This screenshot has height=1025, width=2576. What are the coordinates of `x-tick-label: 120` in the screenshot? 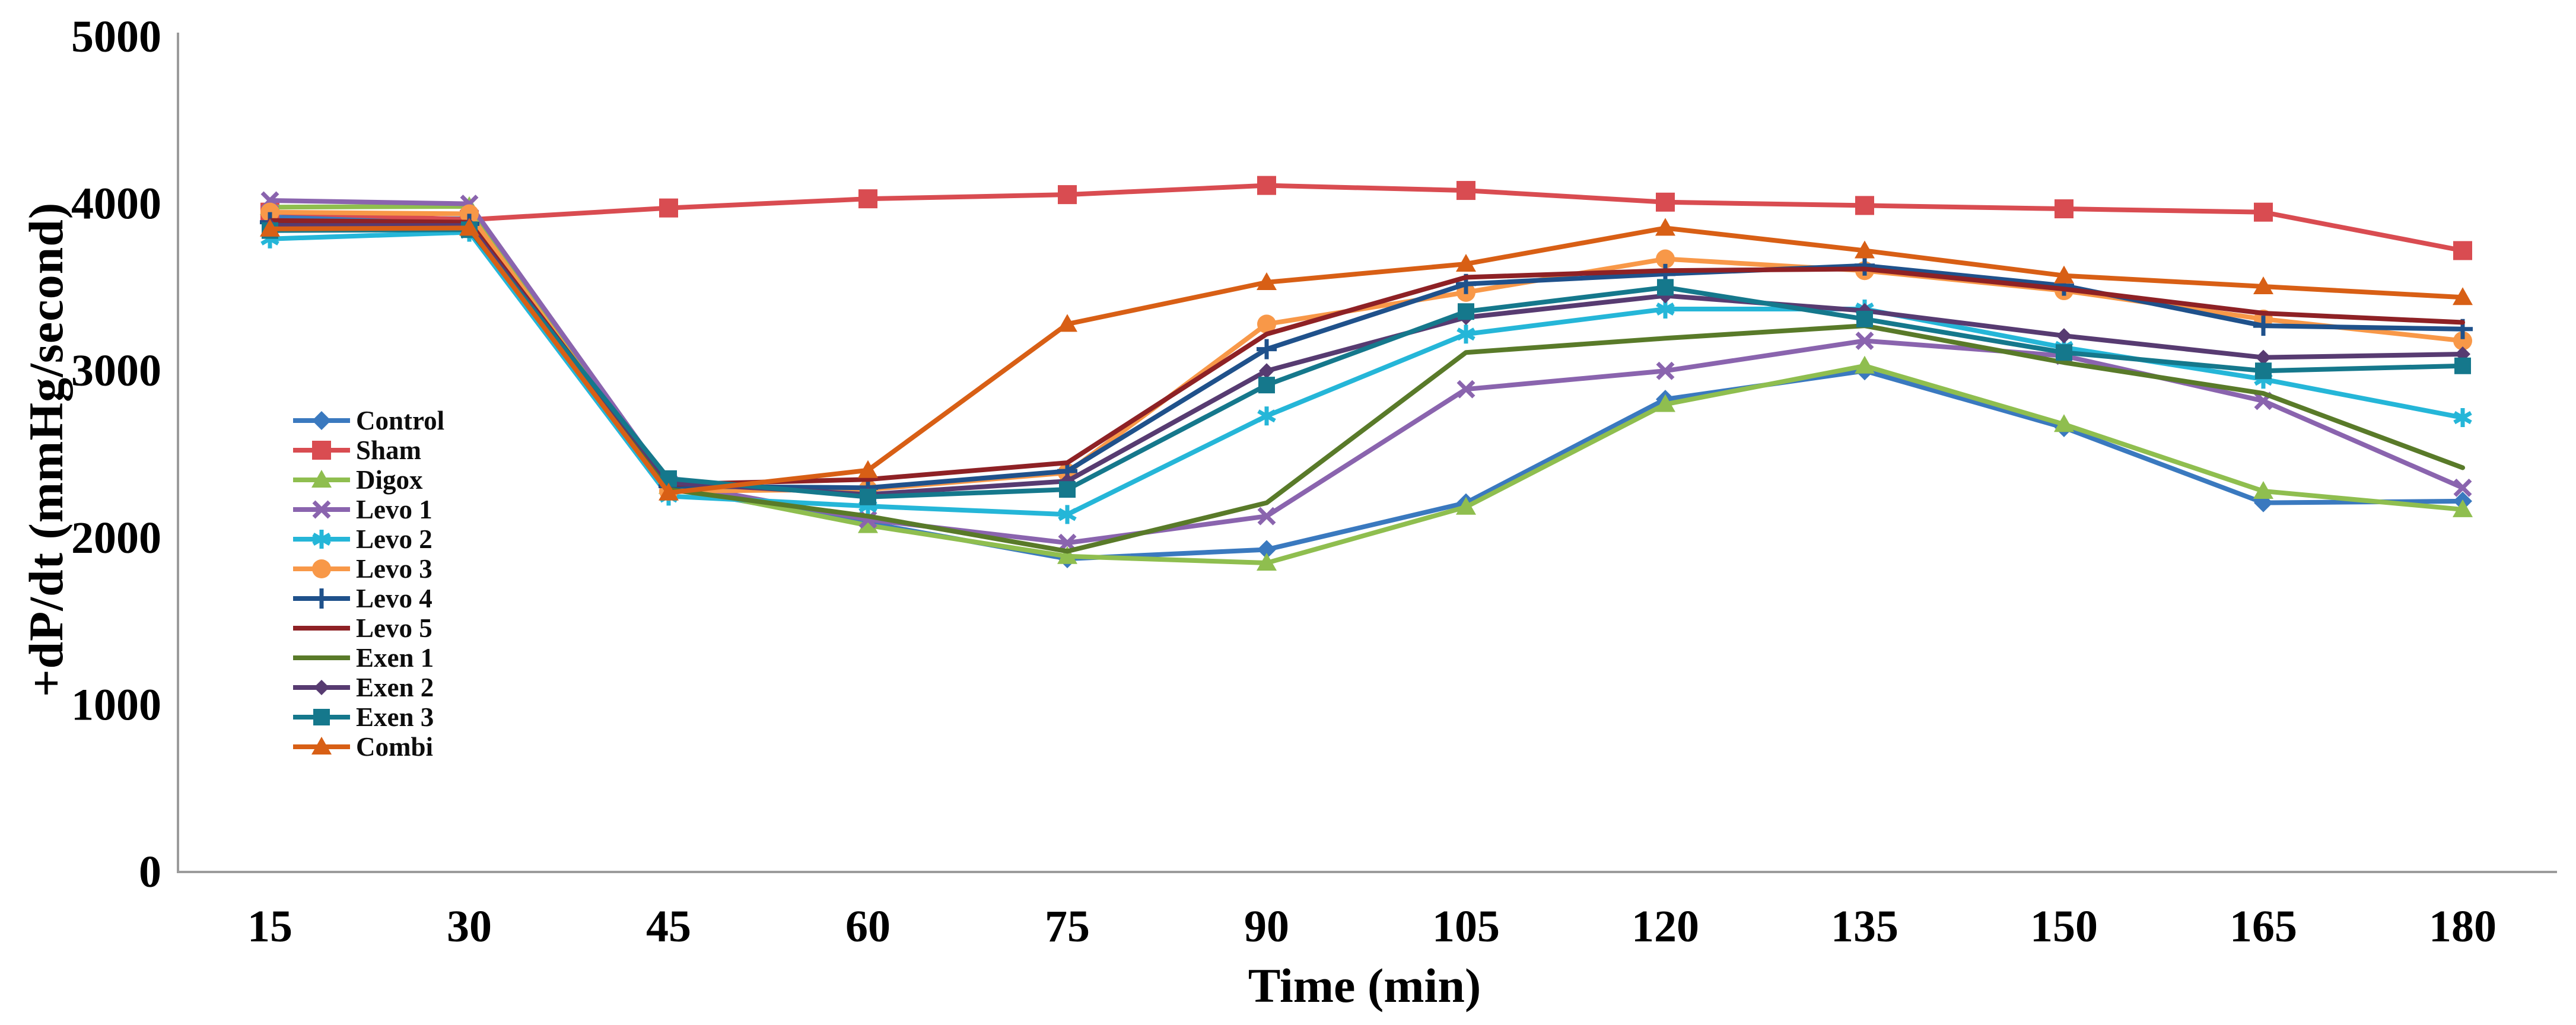 It's located at (1665, 926).